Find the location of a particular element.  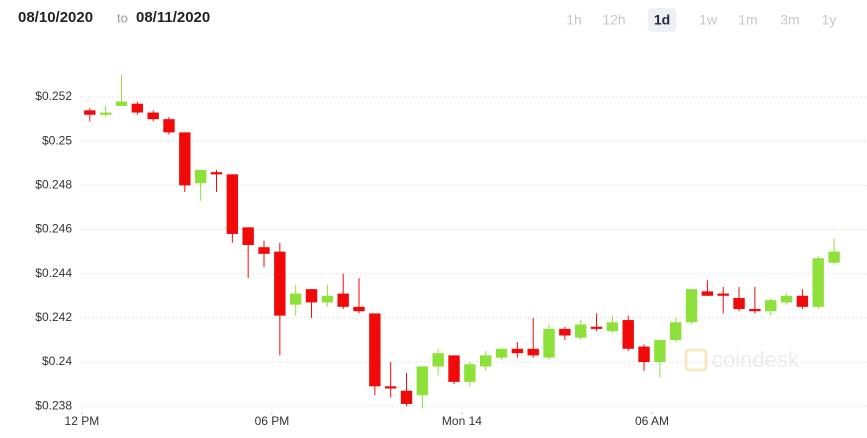

range-button: 1w is located at coordinates (708, 20).